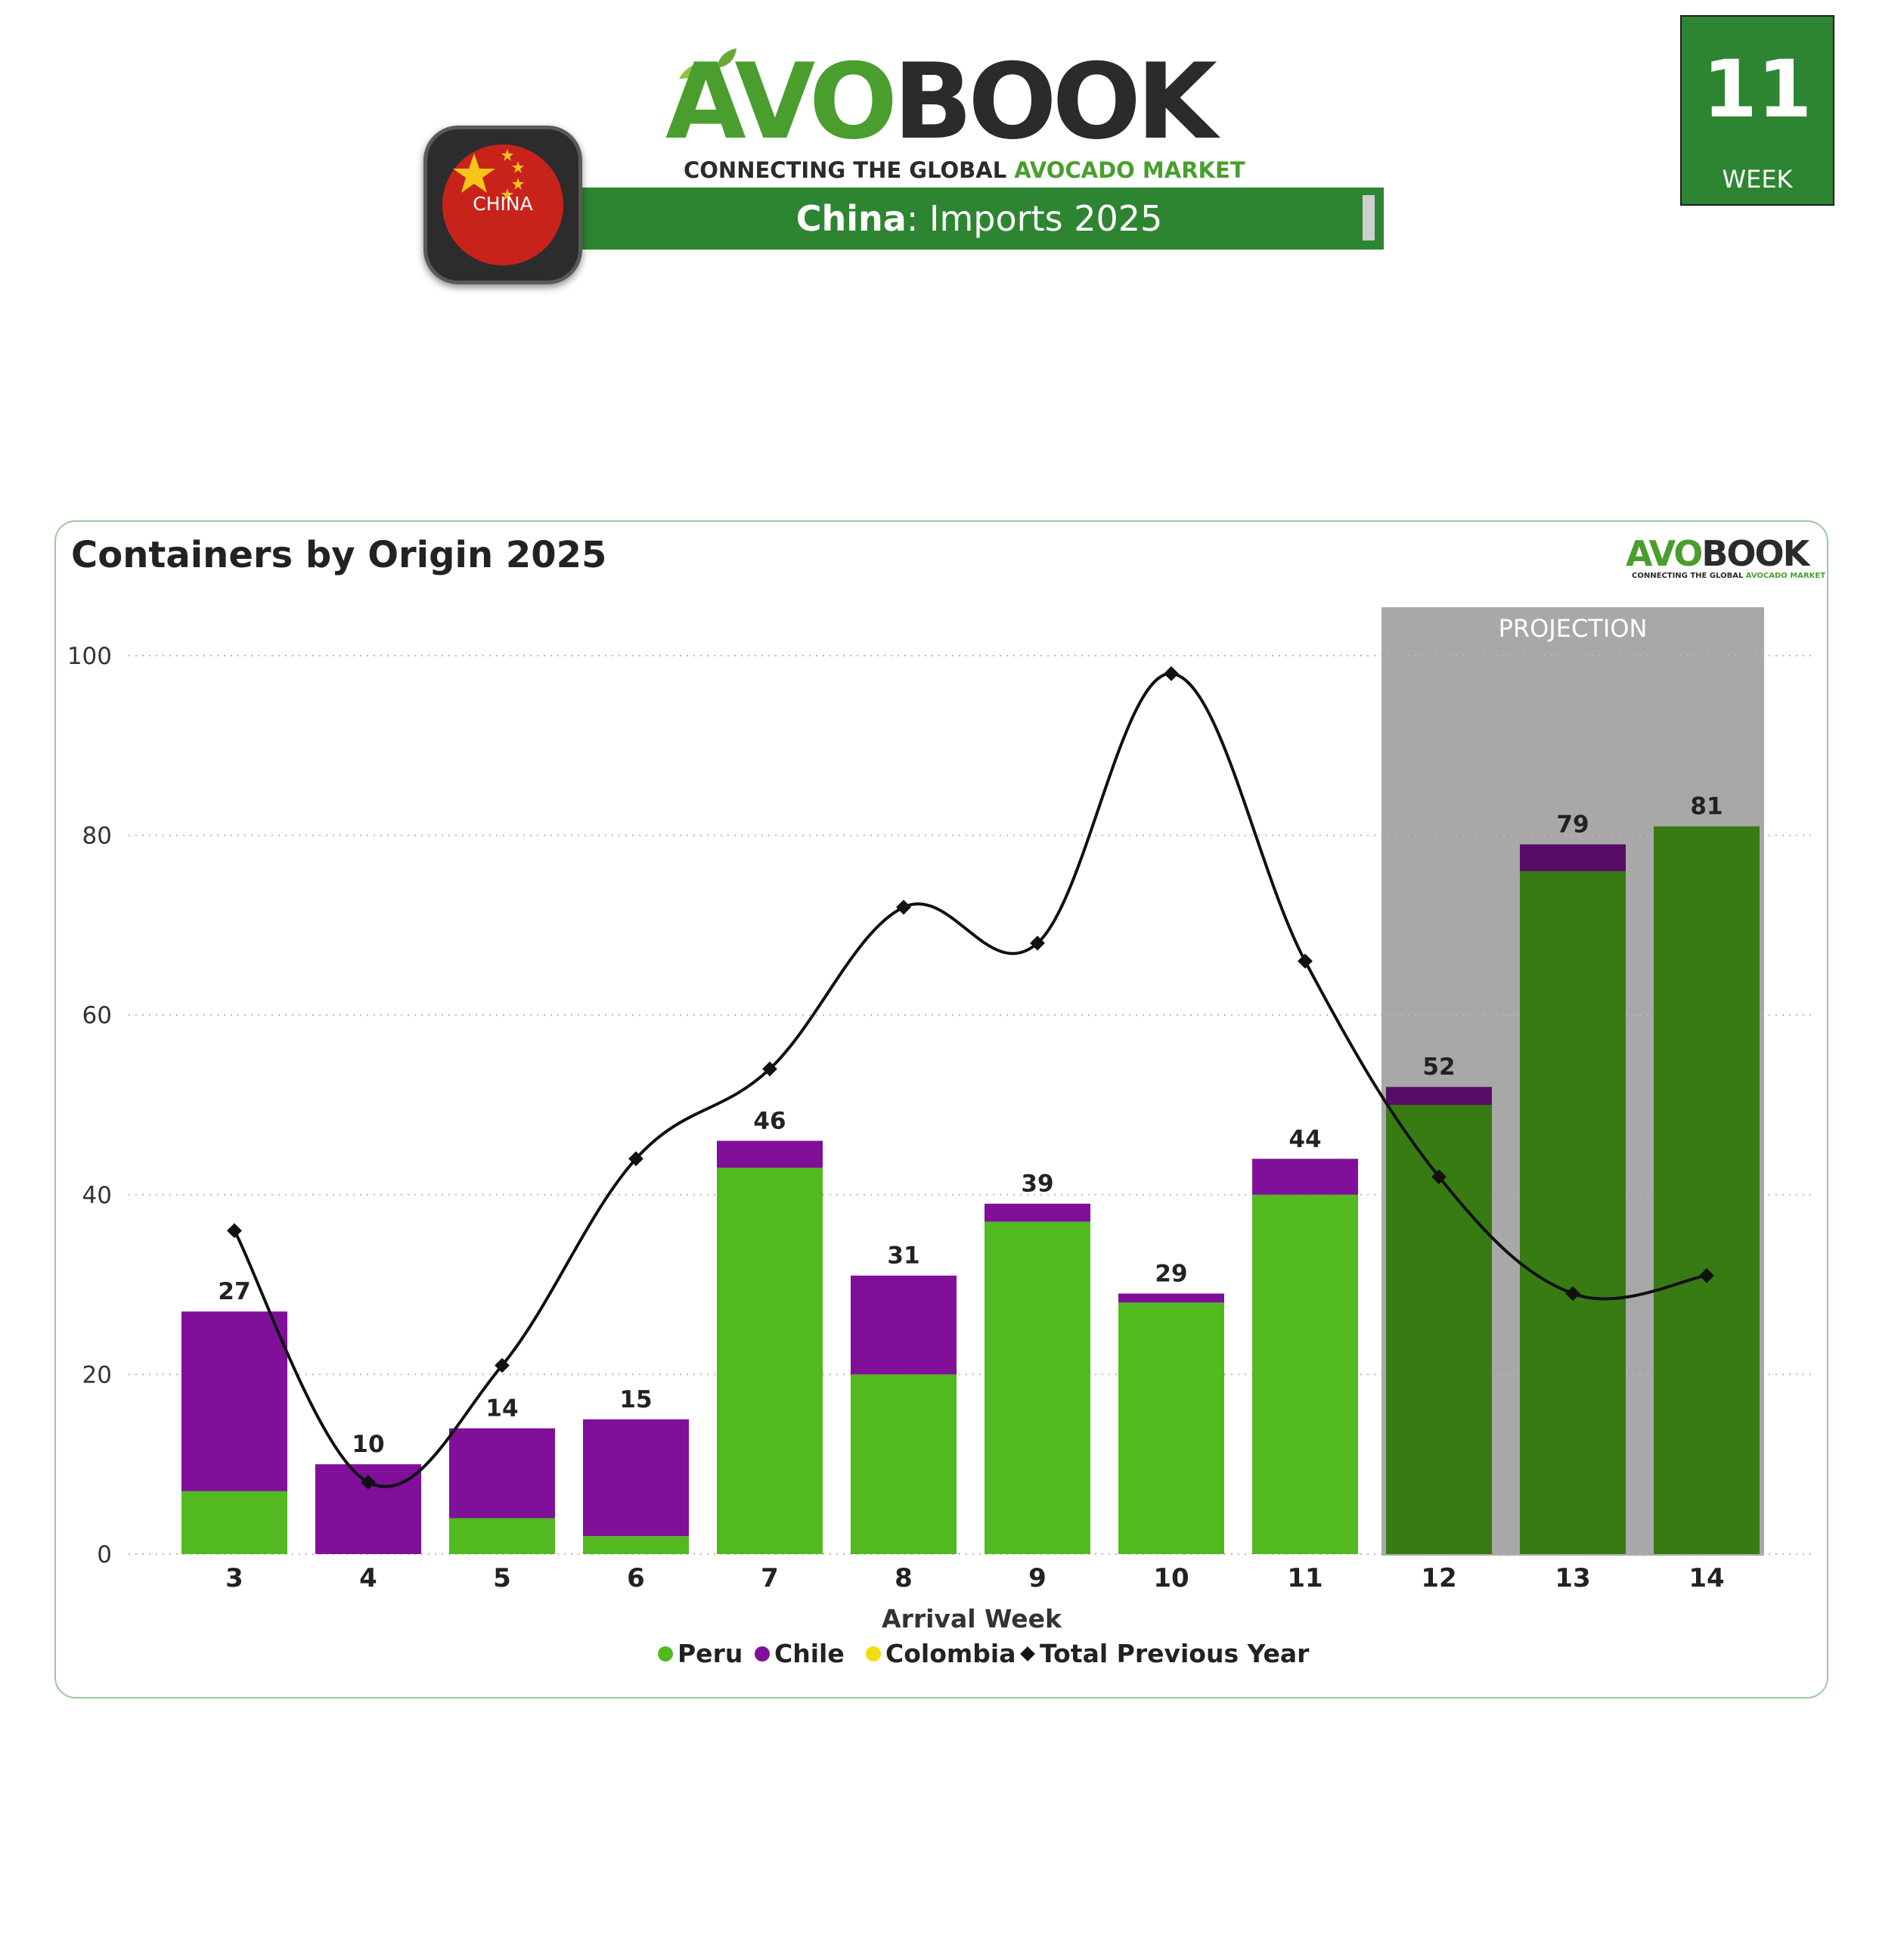  Describe the element at coordinates (904, 1578) in the screenshot. I see `x-tick-label: 8` at that location.